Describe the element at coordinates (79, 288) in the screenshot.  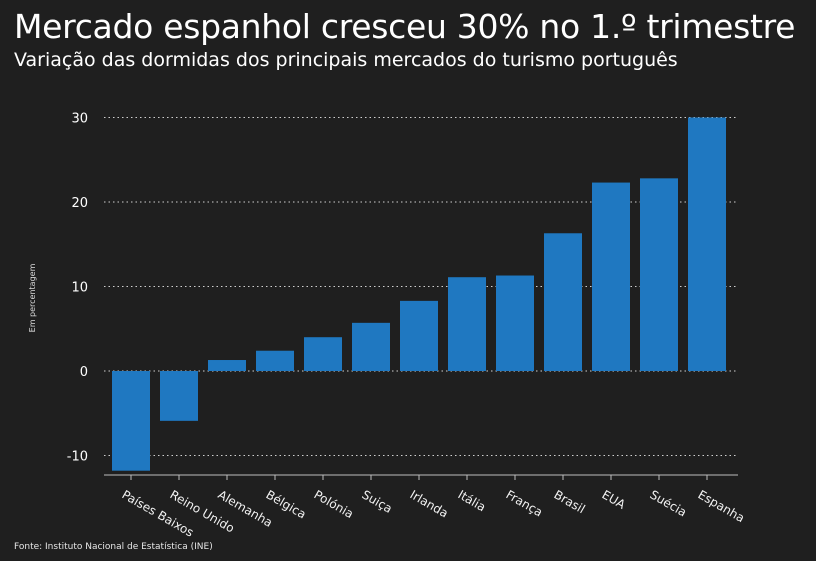
I see `y-tick-label: 10` at that location.